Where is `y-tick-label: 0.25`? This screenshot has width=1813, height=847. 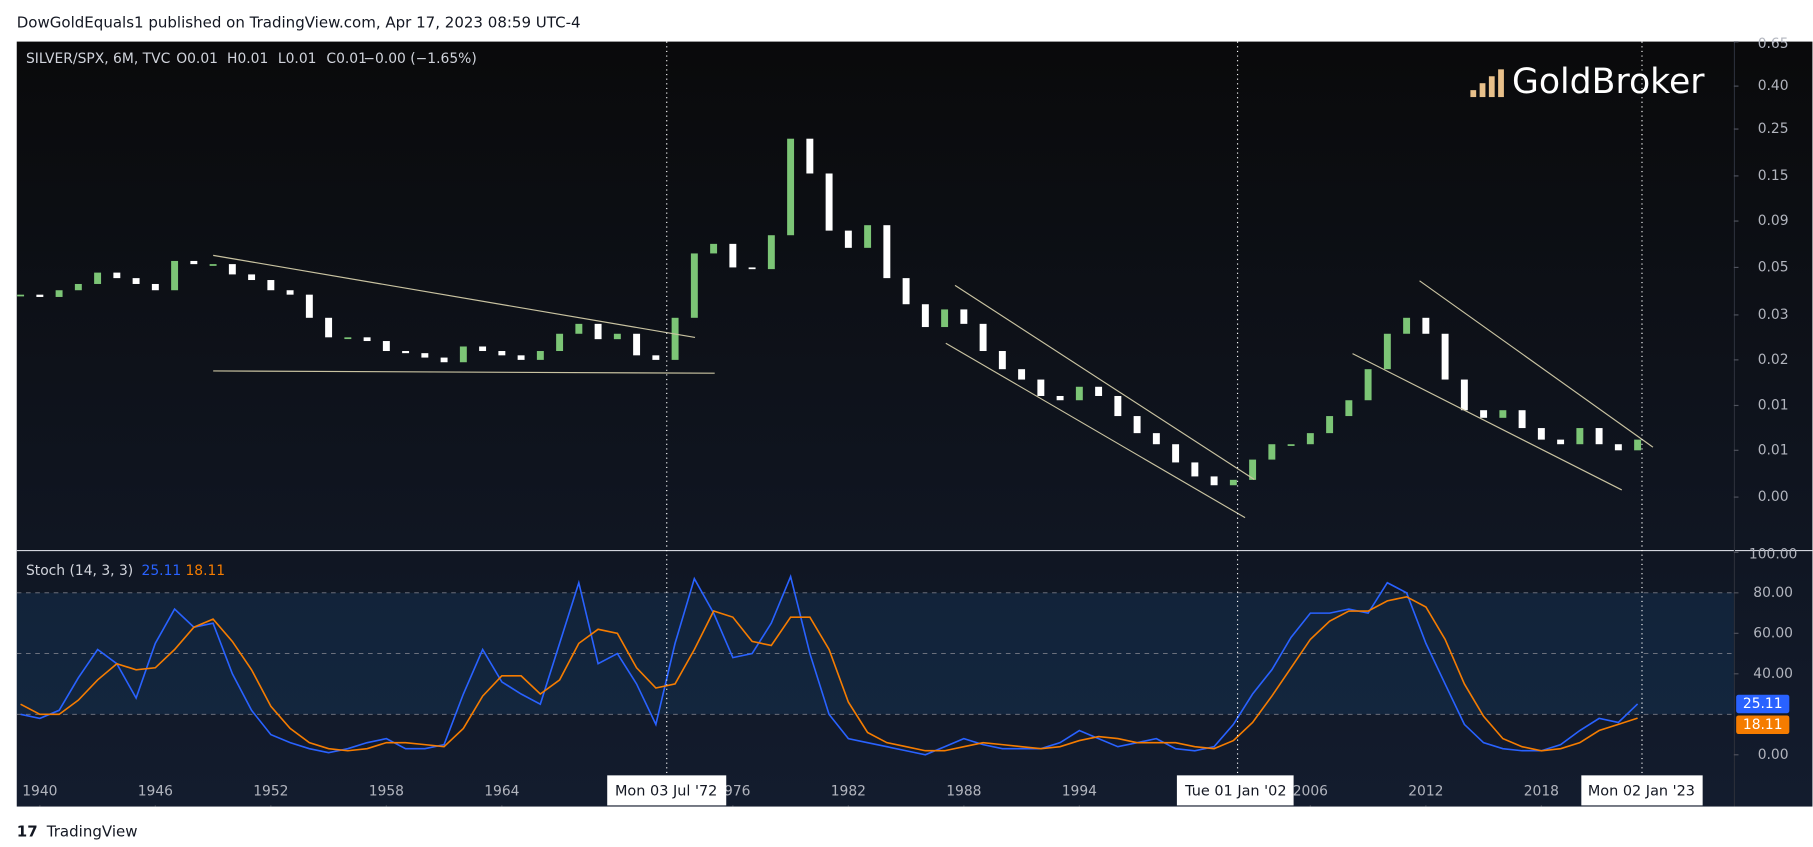 y-tick-label: 0.25 is located at coordinates (1773, 129).